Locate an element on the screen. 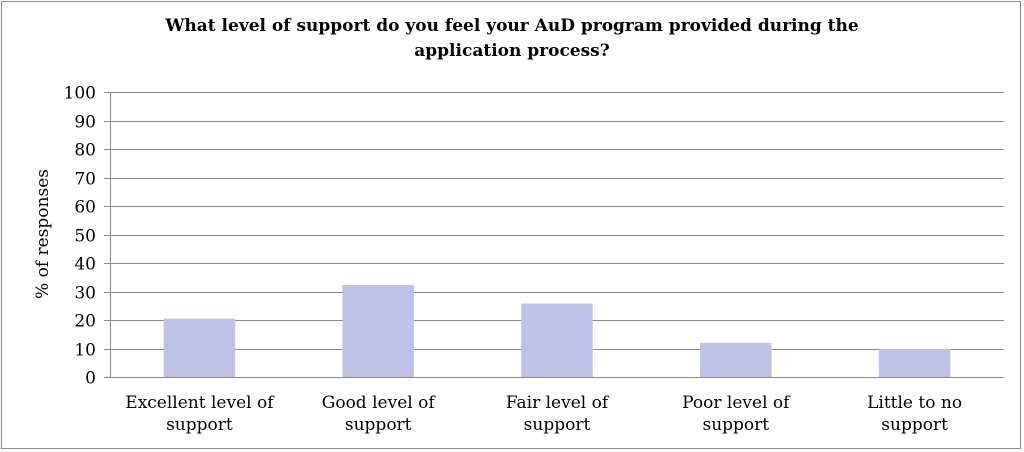 This screenshot has width=1024, height=452. y-tick-label: 10 is located at coordinates (85, 351).